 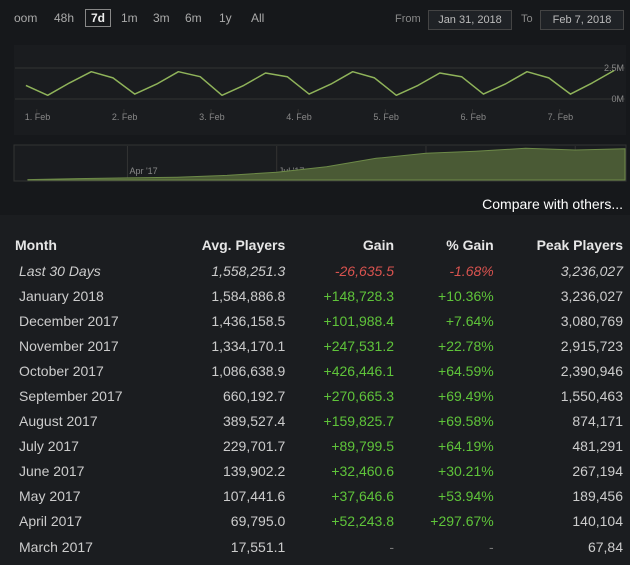 What do you see at coordinates (225, 18) in the screenshot?
I see `zoom-option: 1y` at bounding box center [225, 18].